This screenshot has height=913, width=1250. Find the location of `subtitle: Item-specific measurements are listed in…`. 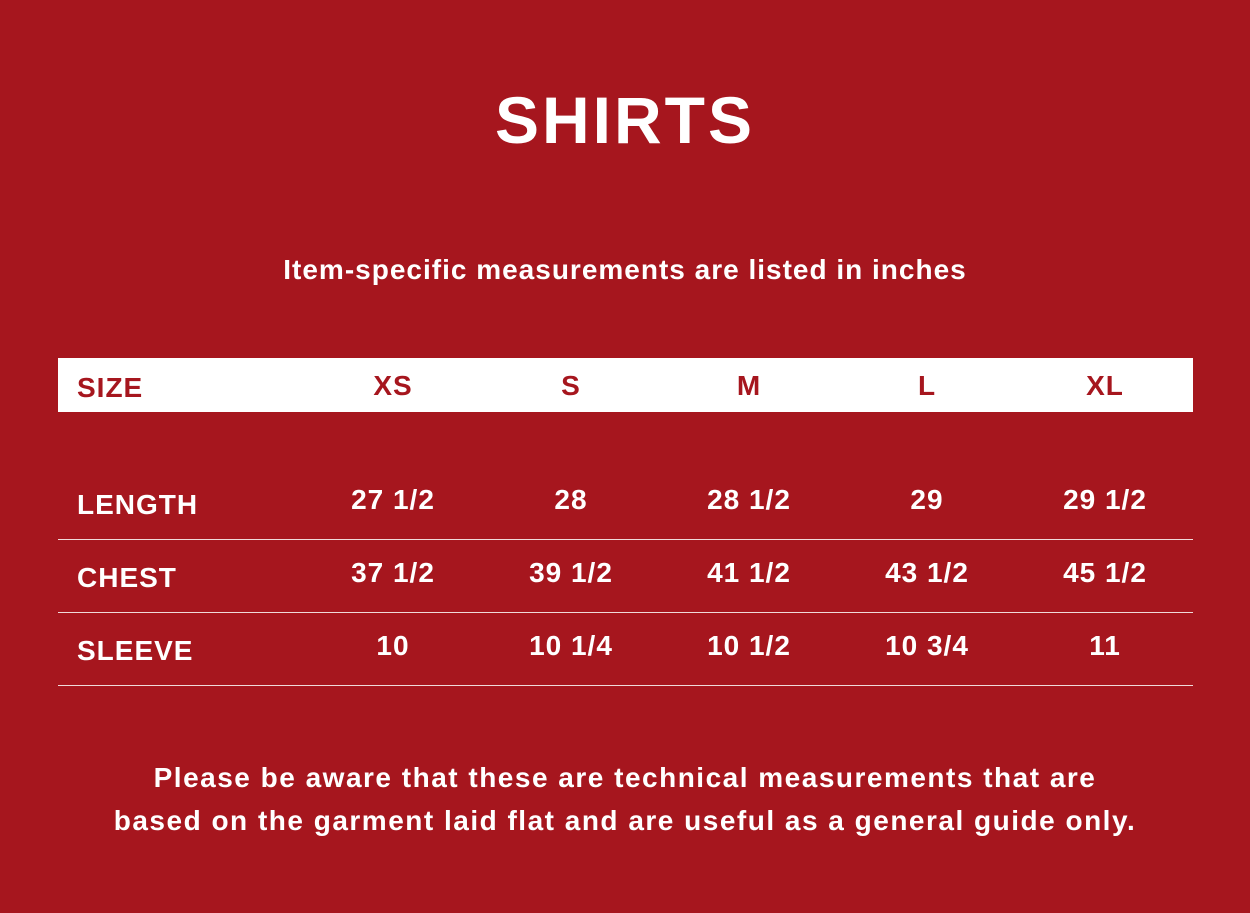

subtitle: Item-specific measurements are listed in… is located at coordinates (625, 269).